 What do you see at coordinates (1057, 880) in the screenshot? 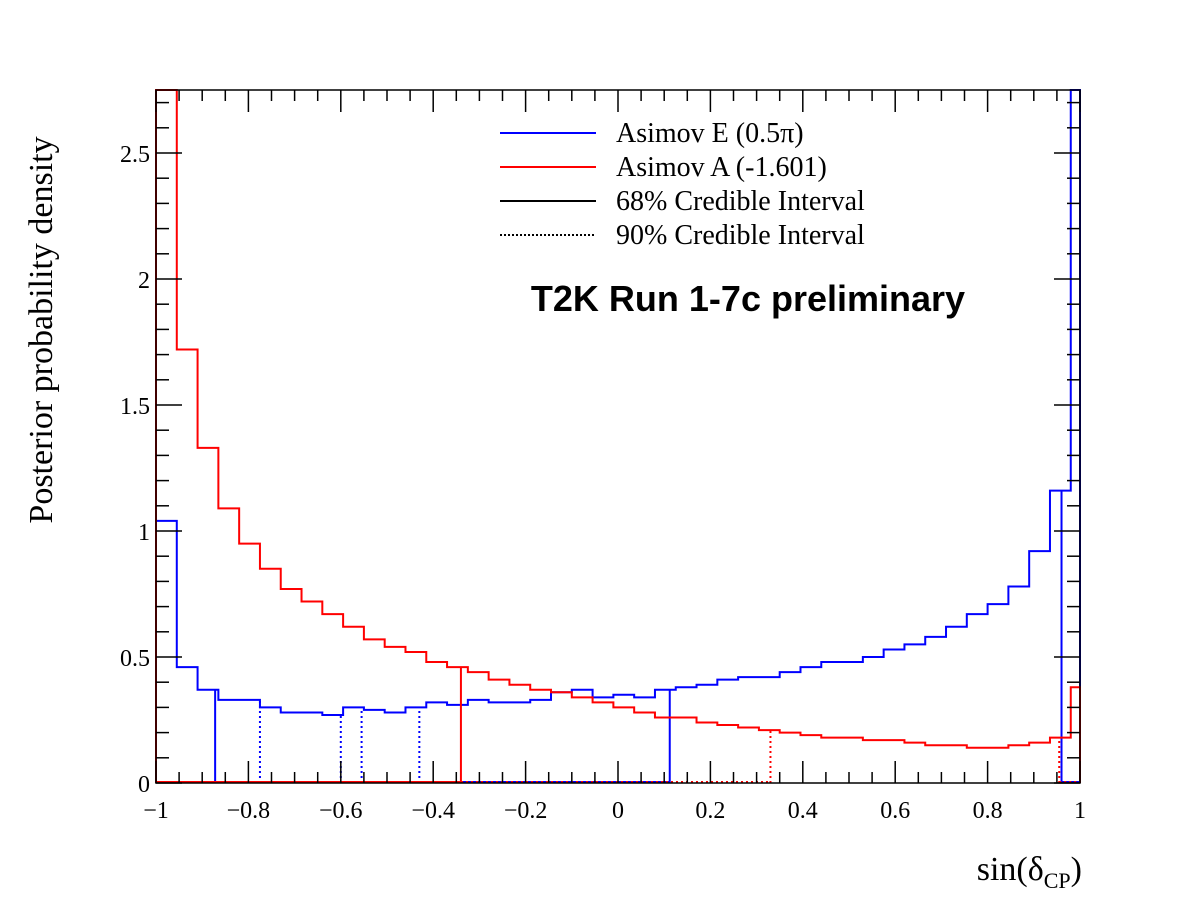
I see `x-axis-title-subscript: CP` at bounding box center [1057, 880].